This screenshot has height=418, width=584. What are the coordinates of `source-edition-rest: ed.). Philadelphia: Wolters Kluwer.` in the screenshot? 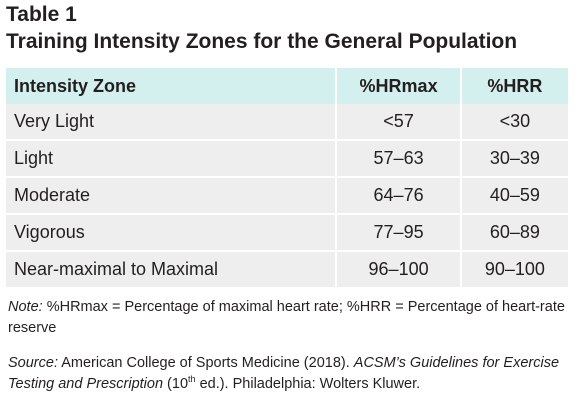 It's located at (308, 384).